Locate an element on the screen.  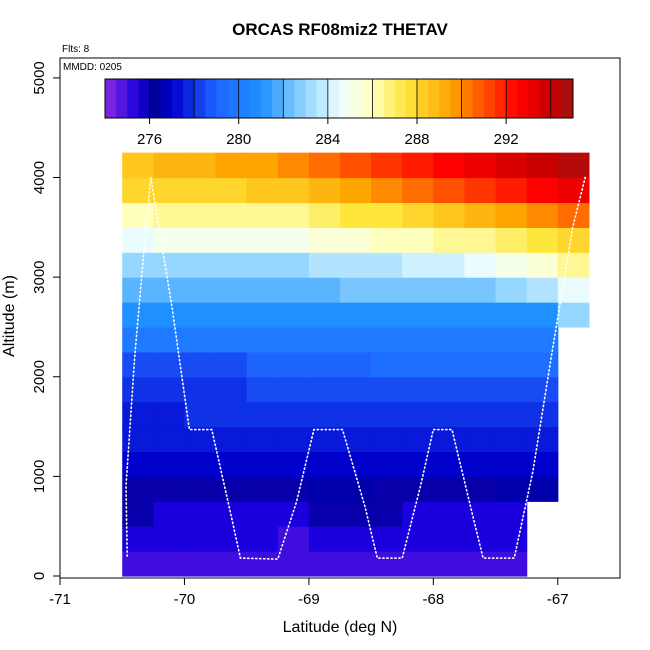
y-axis-label: Altitude (m) is located at coordinates (9, 316).